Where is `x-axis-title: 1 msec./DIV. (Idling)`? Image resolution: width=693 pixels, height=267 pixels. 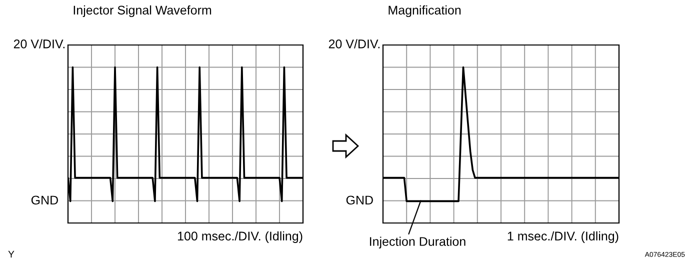
x-axis-title: 1 msec./DIV. (Idling) is located at coordinates (563, 237).